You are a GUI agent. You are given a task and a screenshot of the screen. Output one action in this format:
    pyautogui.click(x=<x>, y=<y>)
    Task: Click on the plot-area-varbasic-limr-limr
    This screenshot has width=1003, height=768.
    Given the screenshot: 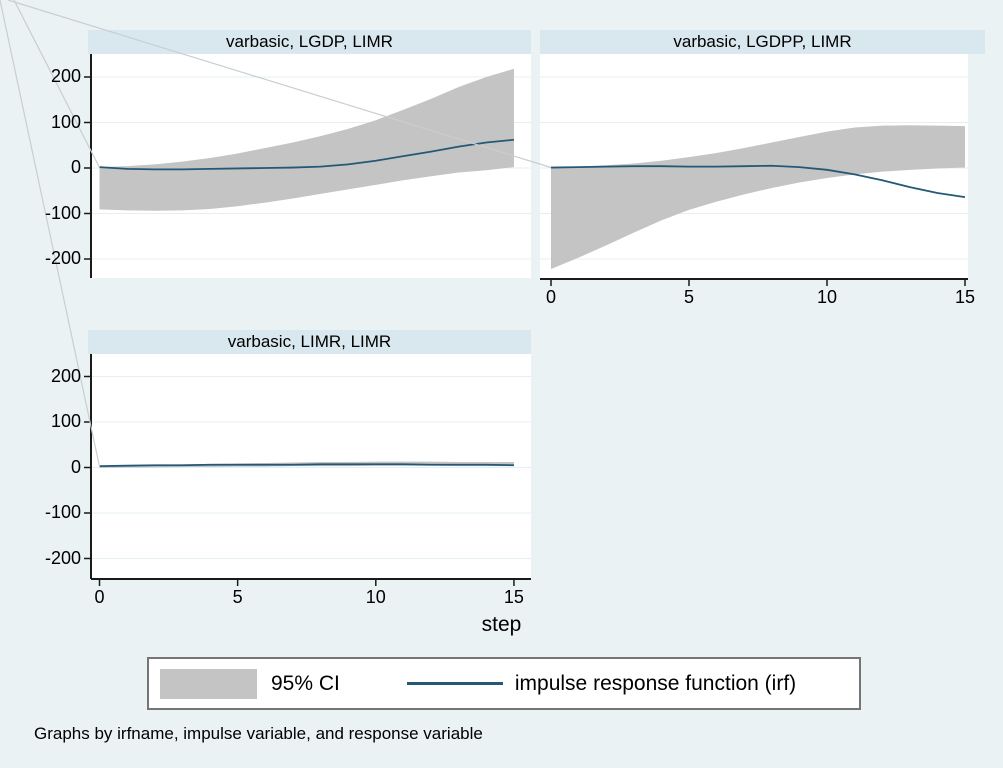 What is the action you would take?
    pyautogui.click(x=307, y=470)
    